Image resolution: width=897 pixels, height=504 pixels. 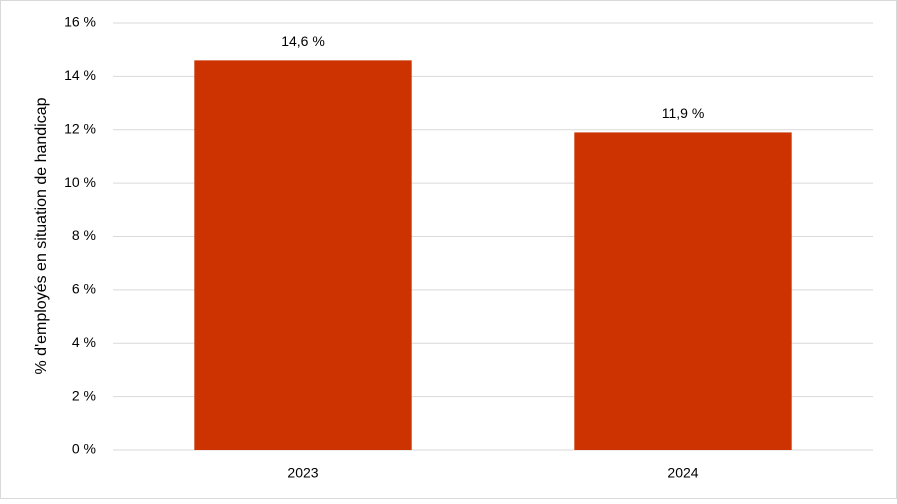 What do you see at coordinates (682, 473) in the screenshot?
I see `x-tick-label: 2024` at bounding box center [682, 473].